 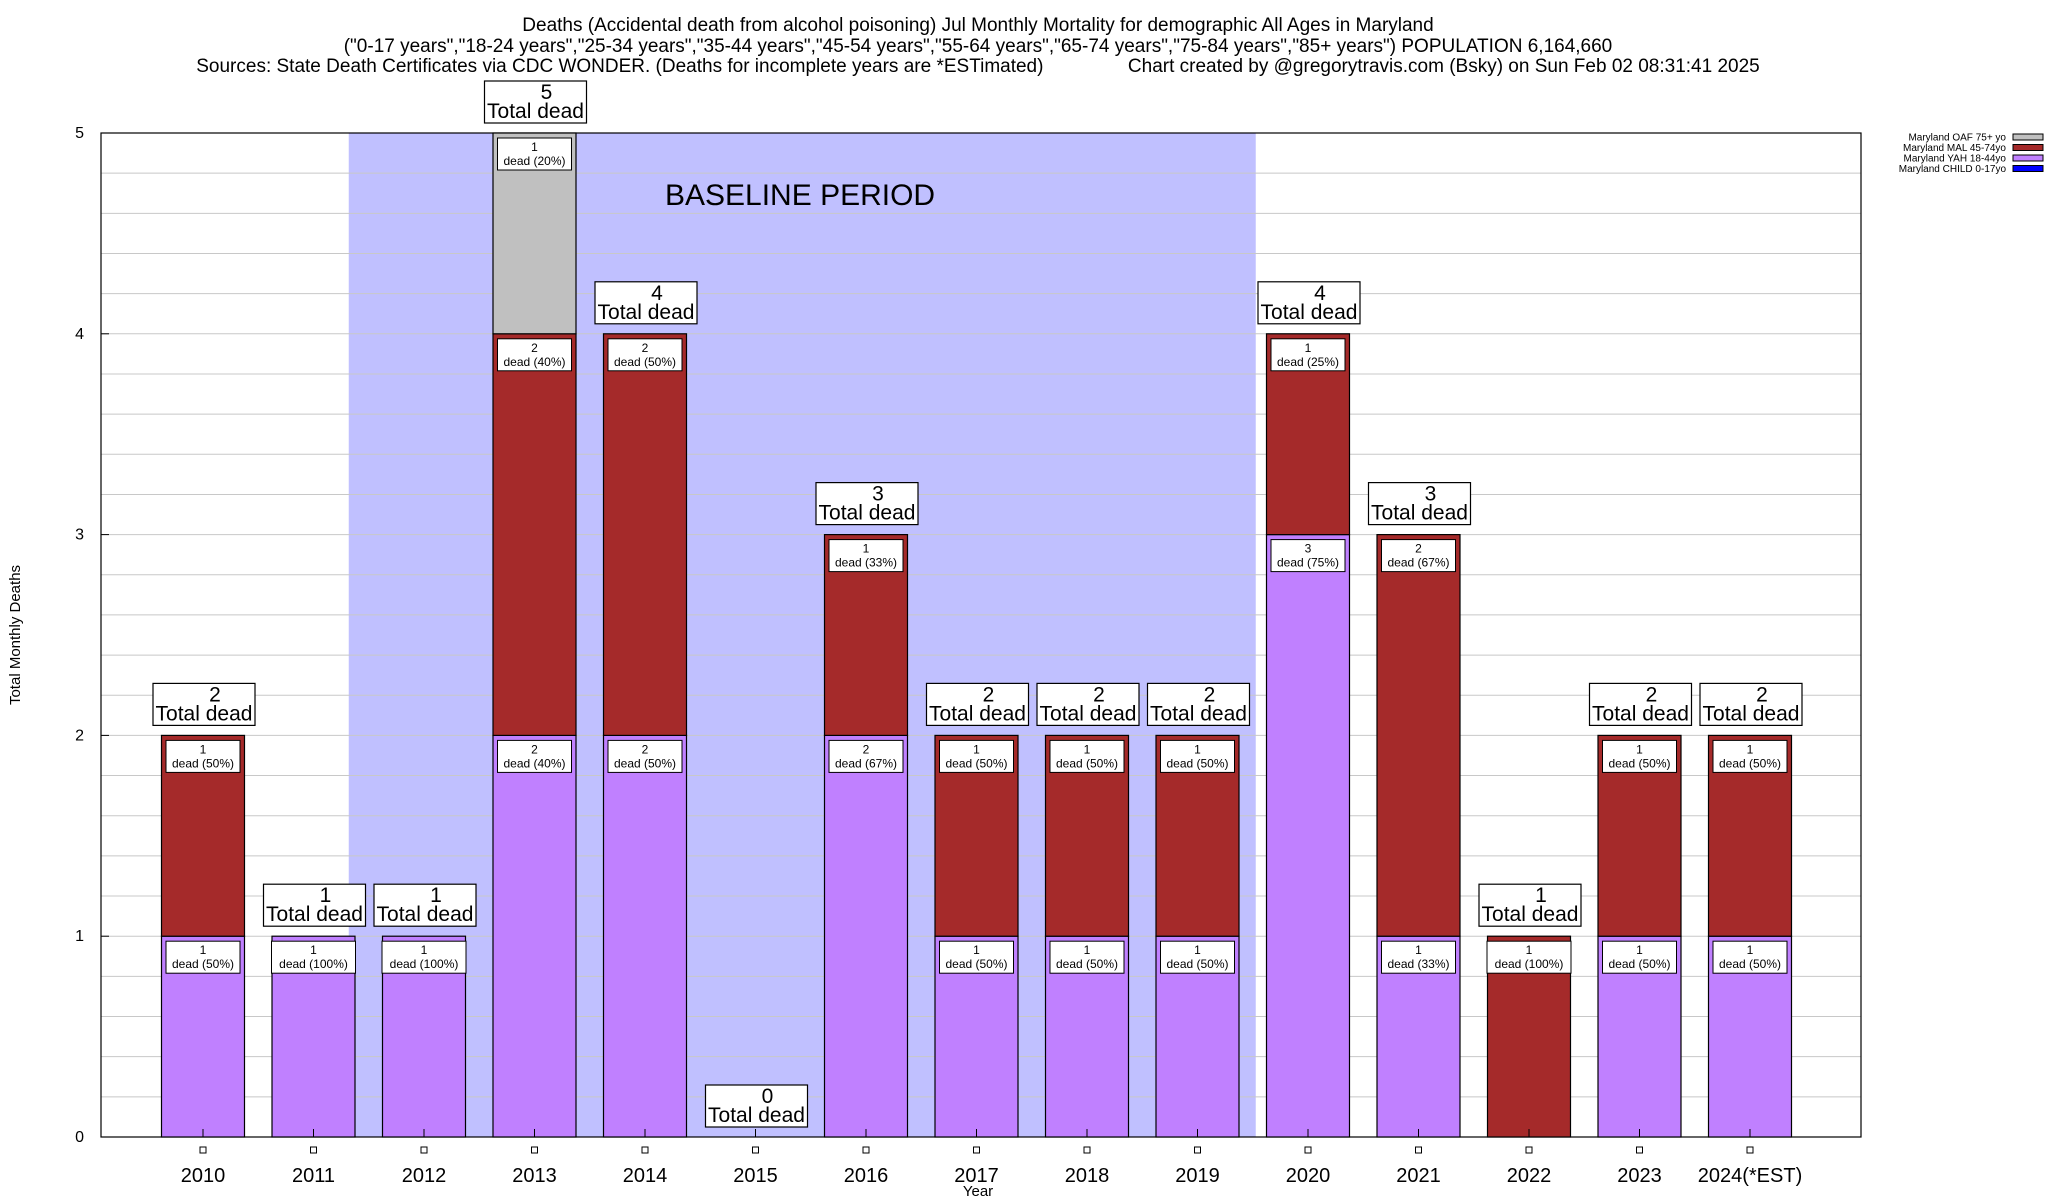 What do you see at coordinates (1955, 159) in the screenshot?
I see `legend-label: Maryland YAH 18-44yo` at bounding box center [1955, 159].